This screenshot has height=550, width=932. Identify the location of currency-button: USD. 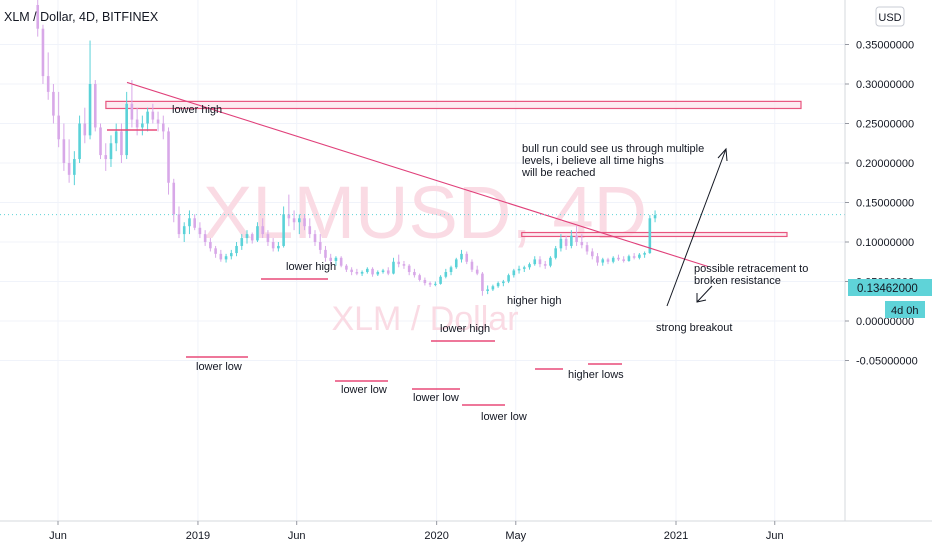
(890, 16).